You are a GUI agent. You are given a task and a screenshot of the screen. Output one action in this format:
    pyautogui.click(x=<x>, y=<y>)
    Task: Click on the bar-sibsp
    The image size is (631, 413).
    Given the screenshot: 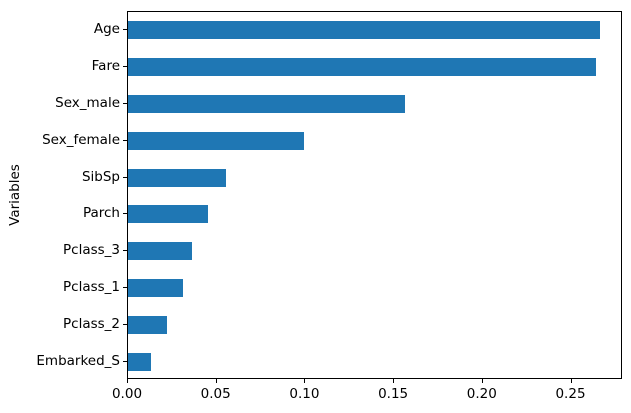 What is the action you would take?
    pyautogui.click(x=177, y=177)
    